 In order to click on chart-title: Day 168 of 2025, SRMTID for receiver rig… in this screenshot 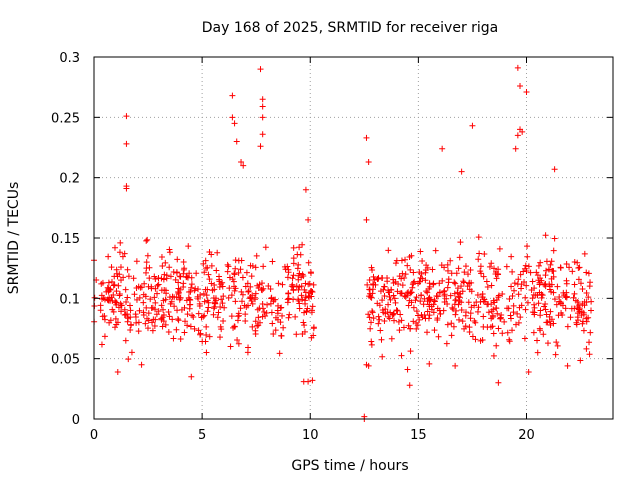, I will do `click(350, 28)`.